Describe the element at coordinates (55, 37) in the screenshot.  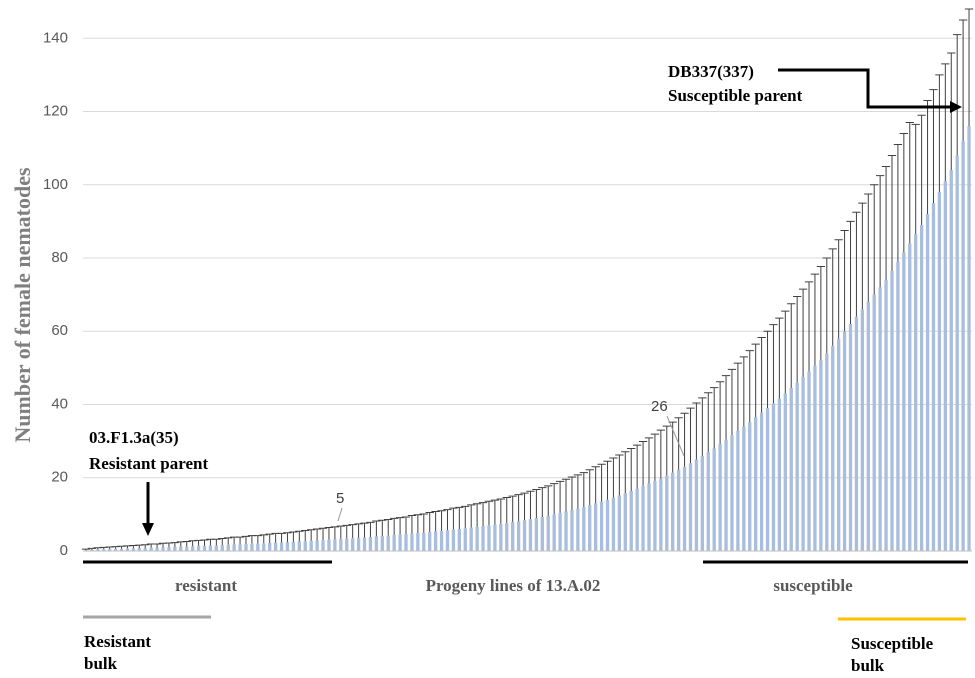
I see `y-tick-label: 140` at that location.